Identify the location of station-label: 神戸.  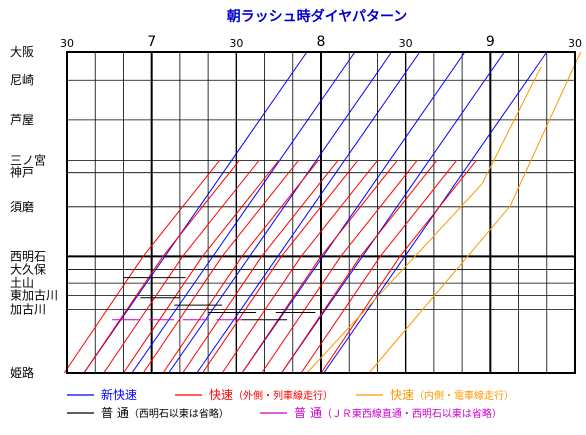
(22, 173).